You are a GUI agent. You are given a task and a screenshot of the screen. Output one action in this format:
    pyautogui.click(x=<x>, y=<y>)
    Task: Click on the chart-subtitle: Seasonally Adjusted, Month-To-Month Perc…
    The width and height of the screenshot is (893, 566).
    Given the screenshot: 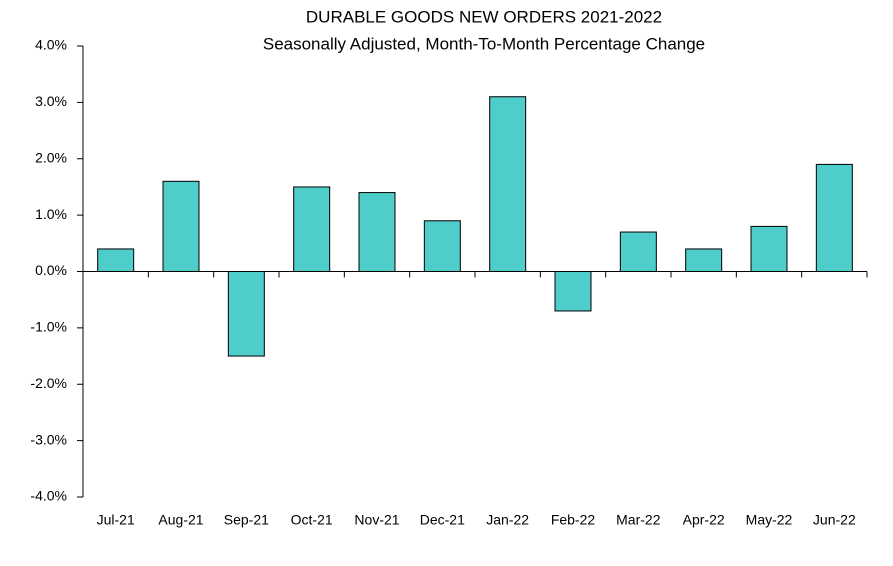 What is the action you would take?
    pyautogui.click(x=484, y=43)
    